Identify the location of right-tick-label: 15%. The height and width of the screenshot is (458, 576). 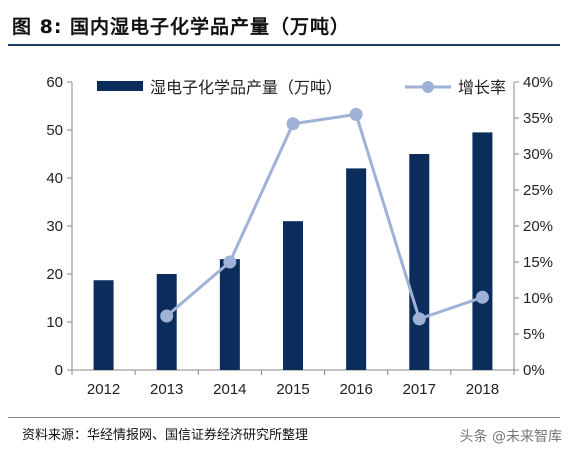
(538, 262).